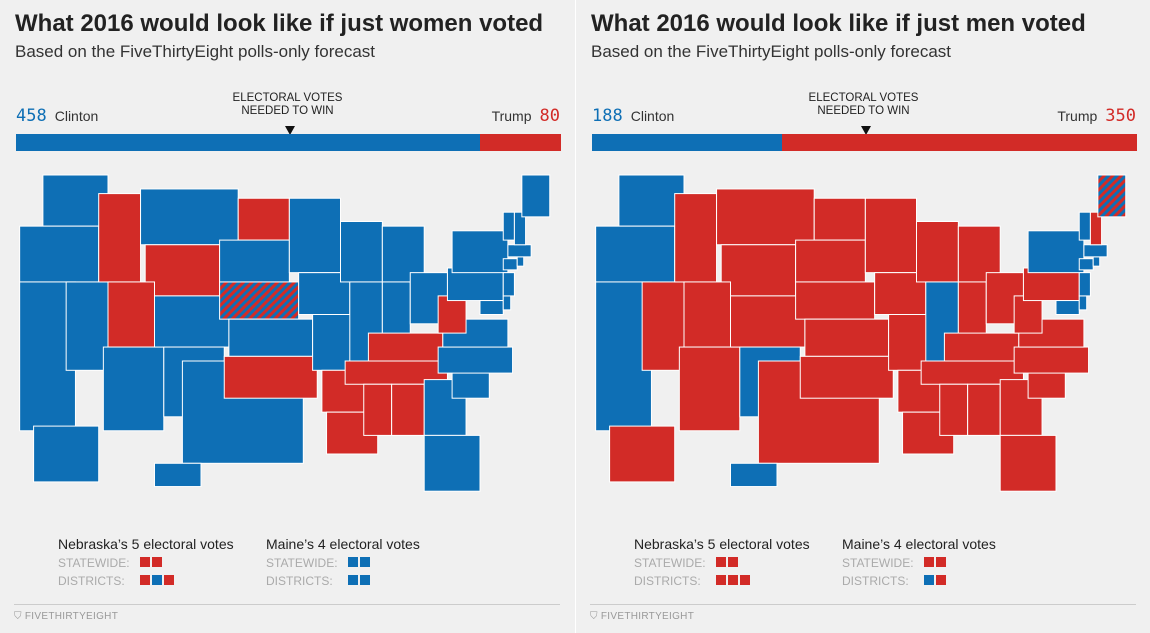  What do you see at coordinates (59, 254) in the screenshot?
I see `state-or` at bounding box center [59, 254].